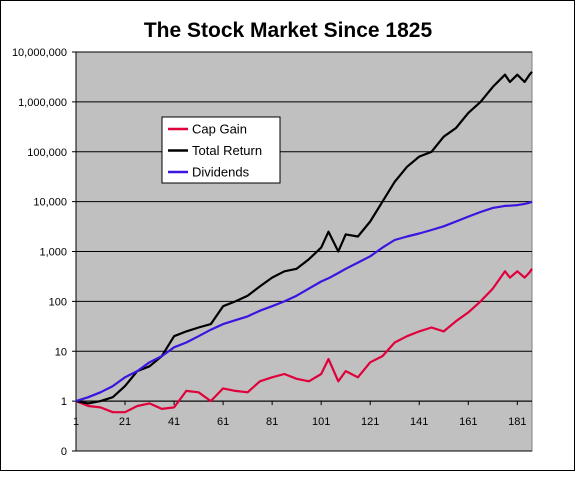 The image size is (576, 481). What do you see at coordinates (219, 129) in the screenshot?
I see `legend-label: Cap Gain` at bounding box center [219, 129].